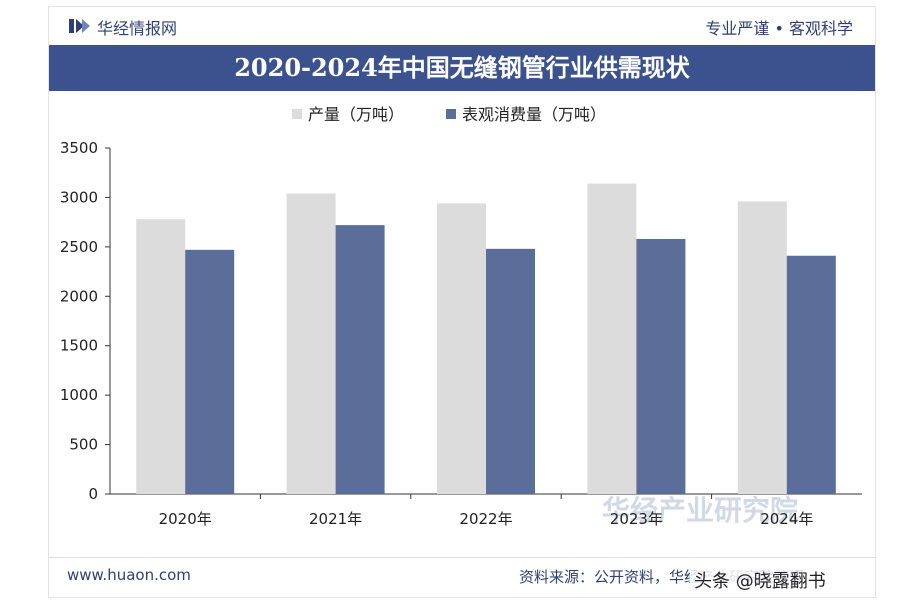 This screenshot has width=922, height=615. Describe the element at coordinates (137, 28) in the screenshot. I see `logo-text: 华经情报网` at that location.